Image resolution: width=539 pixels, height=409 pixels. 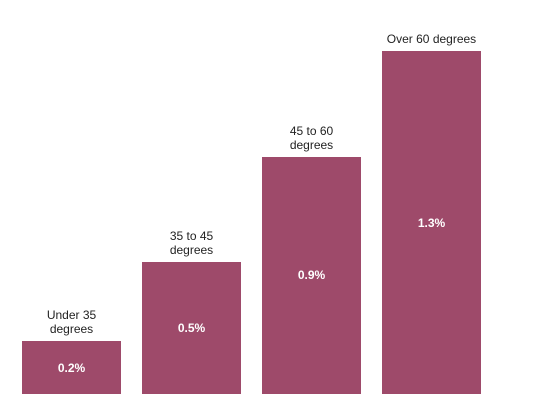 I want to click on category-label: 45 to 60 degrees, so click(x=311, y=137).